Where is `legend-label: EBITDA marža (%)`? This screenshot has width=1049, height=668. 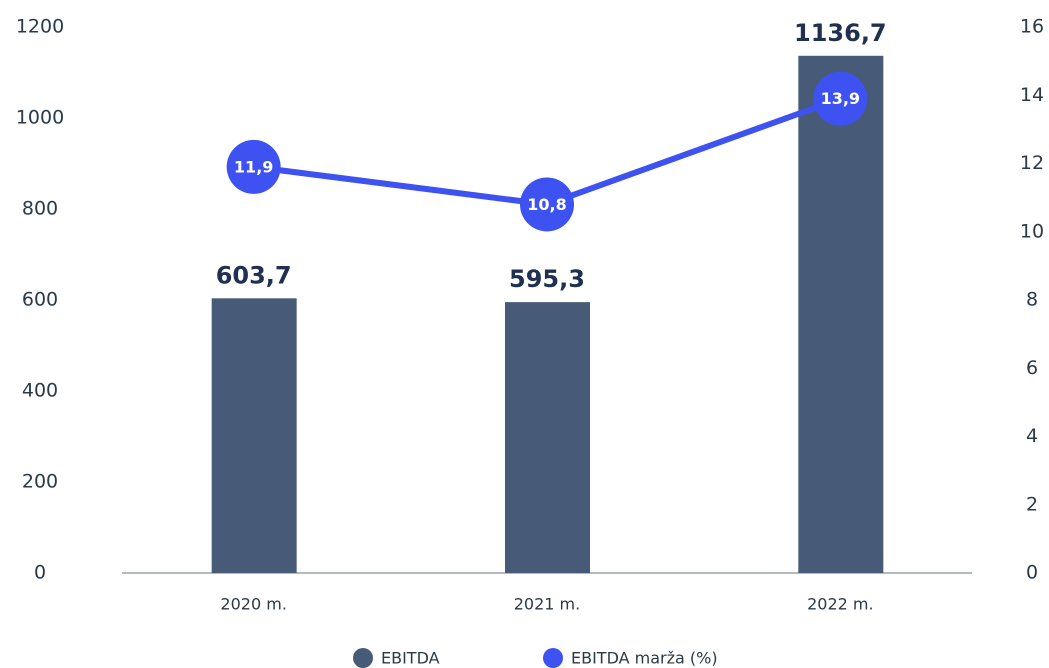 legend-label: EBITDA marža (%) is located at coordinates (644, 658).